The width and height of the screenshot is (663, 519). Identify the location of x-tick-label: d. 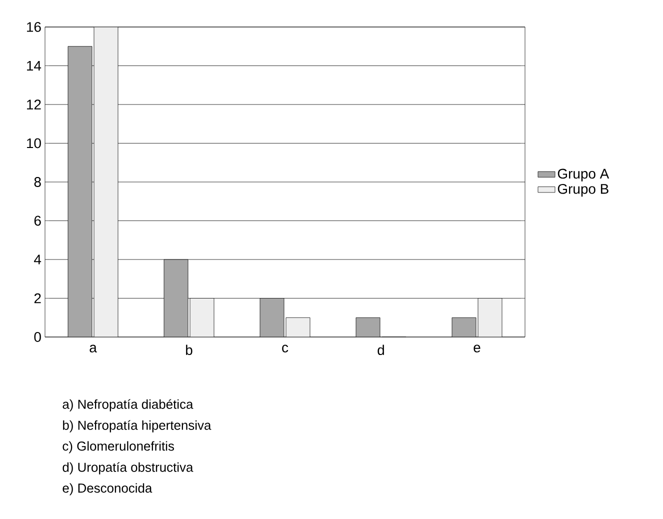
(381, 350).